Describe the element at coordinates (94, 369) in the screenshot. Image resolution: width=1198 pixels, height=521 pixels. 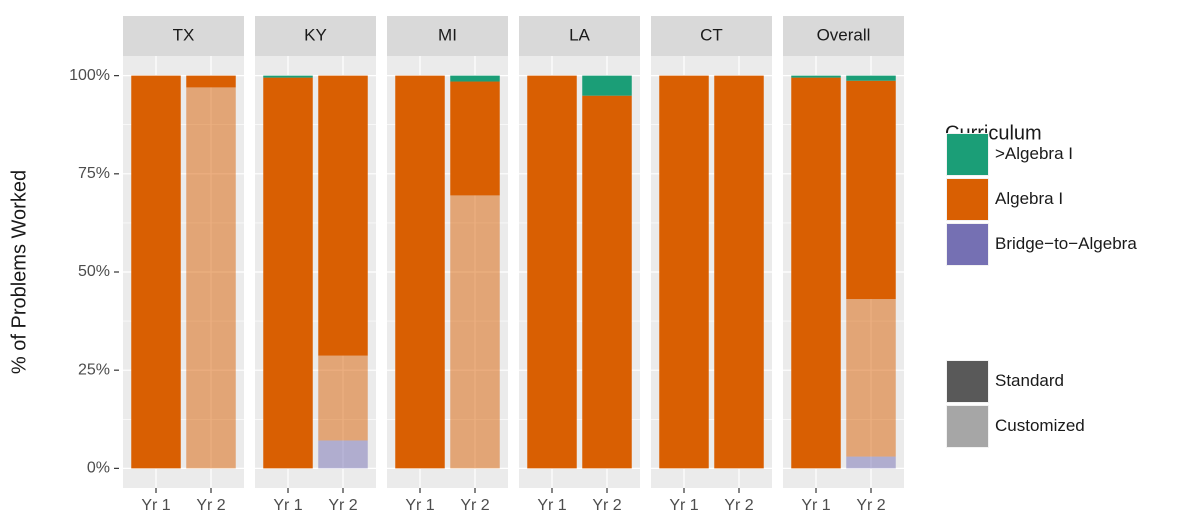
I see `y-tick-label: 25%` at that location.